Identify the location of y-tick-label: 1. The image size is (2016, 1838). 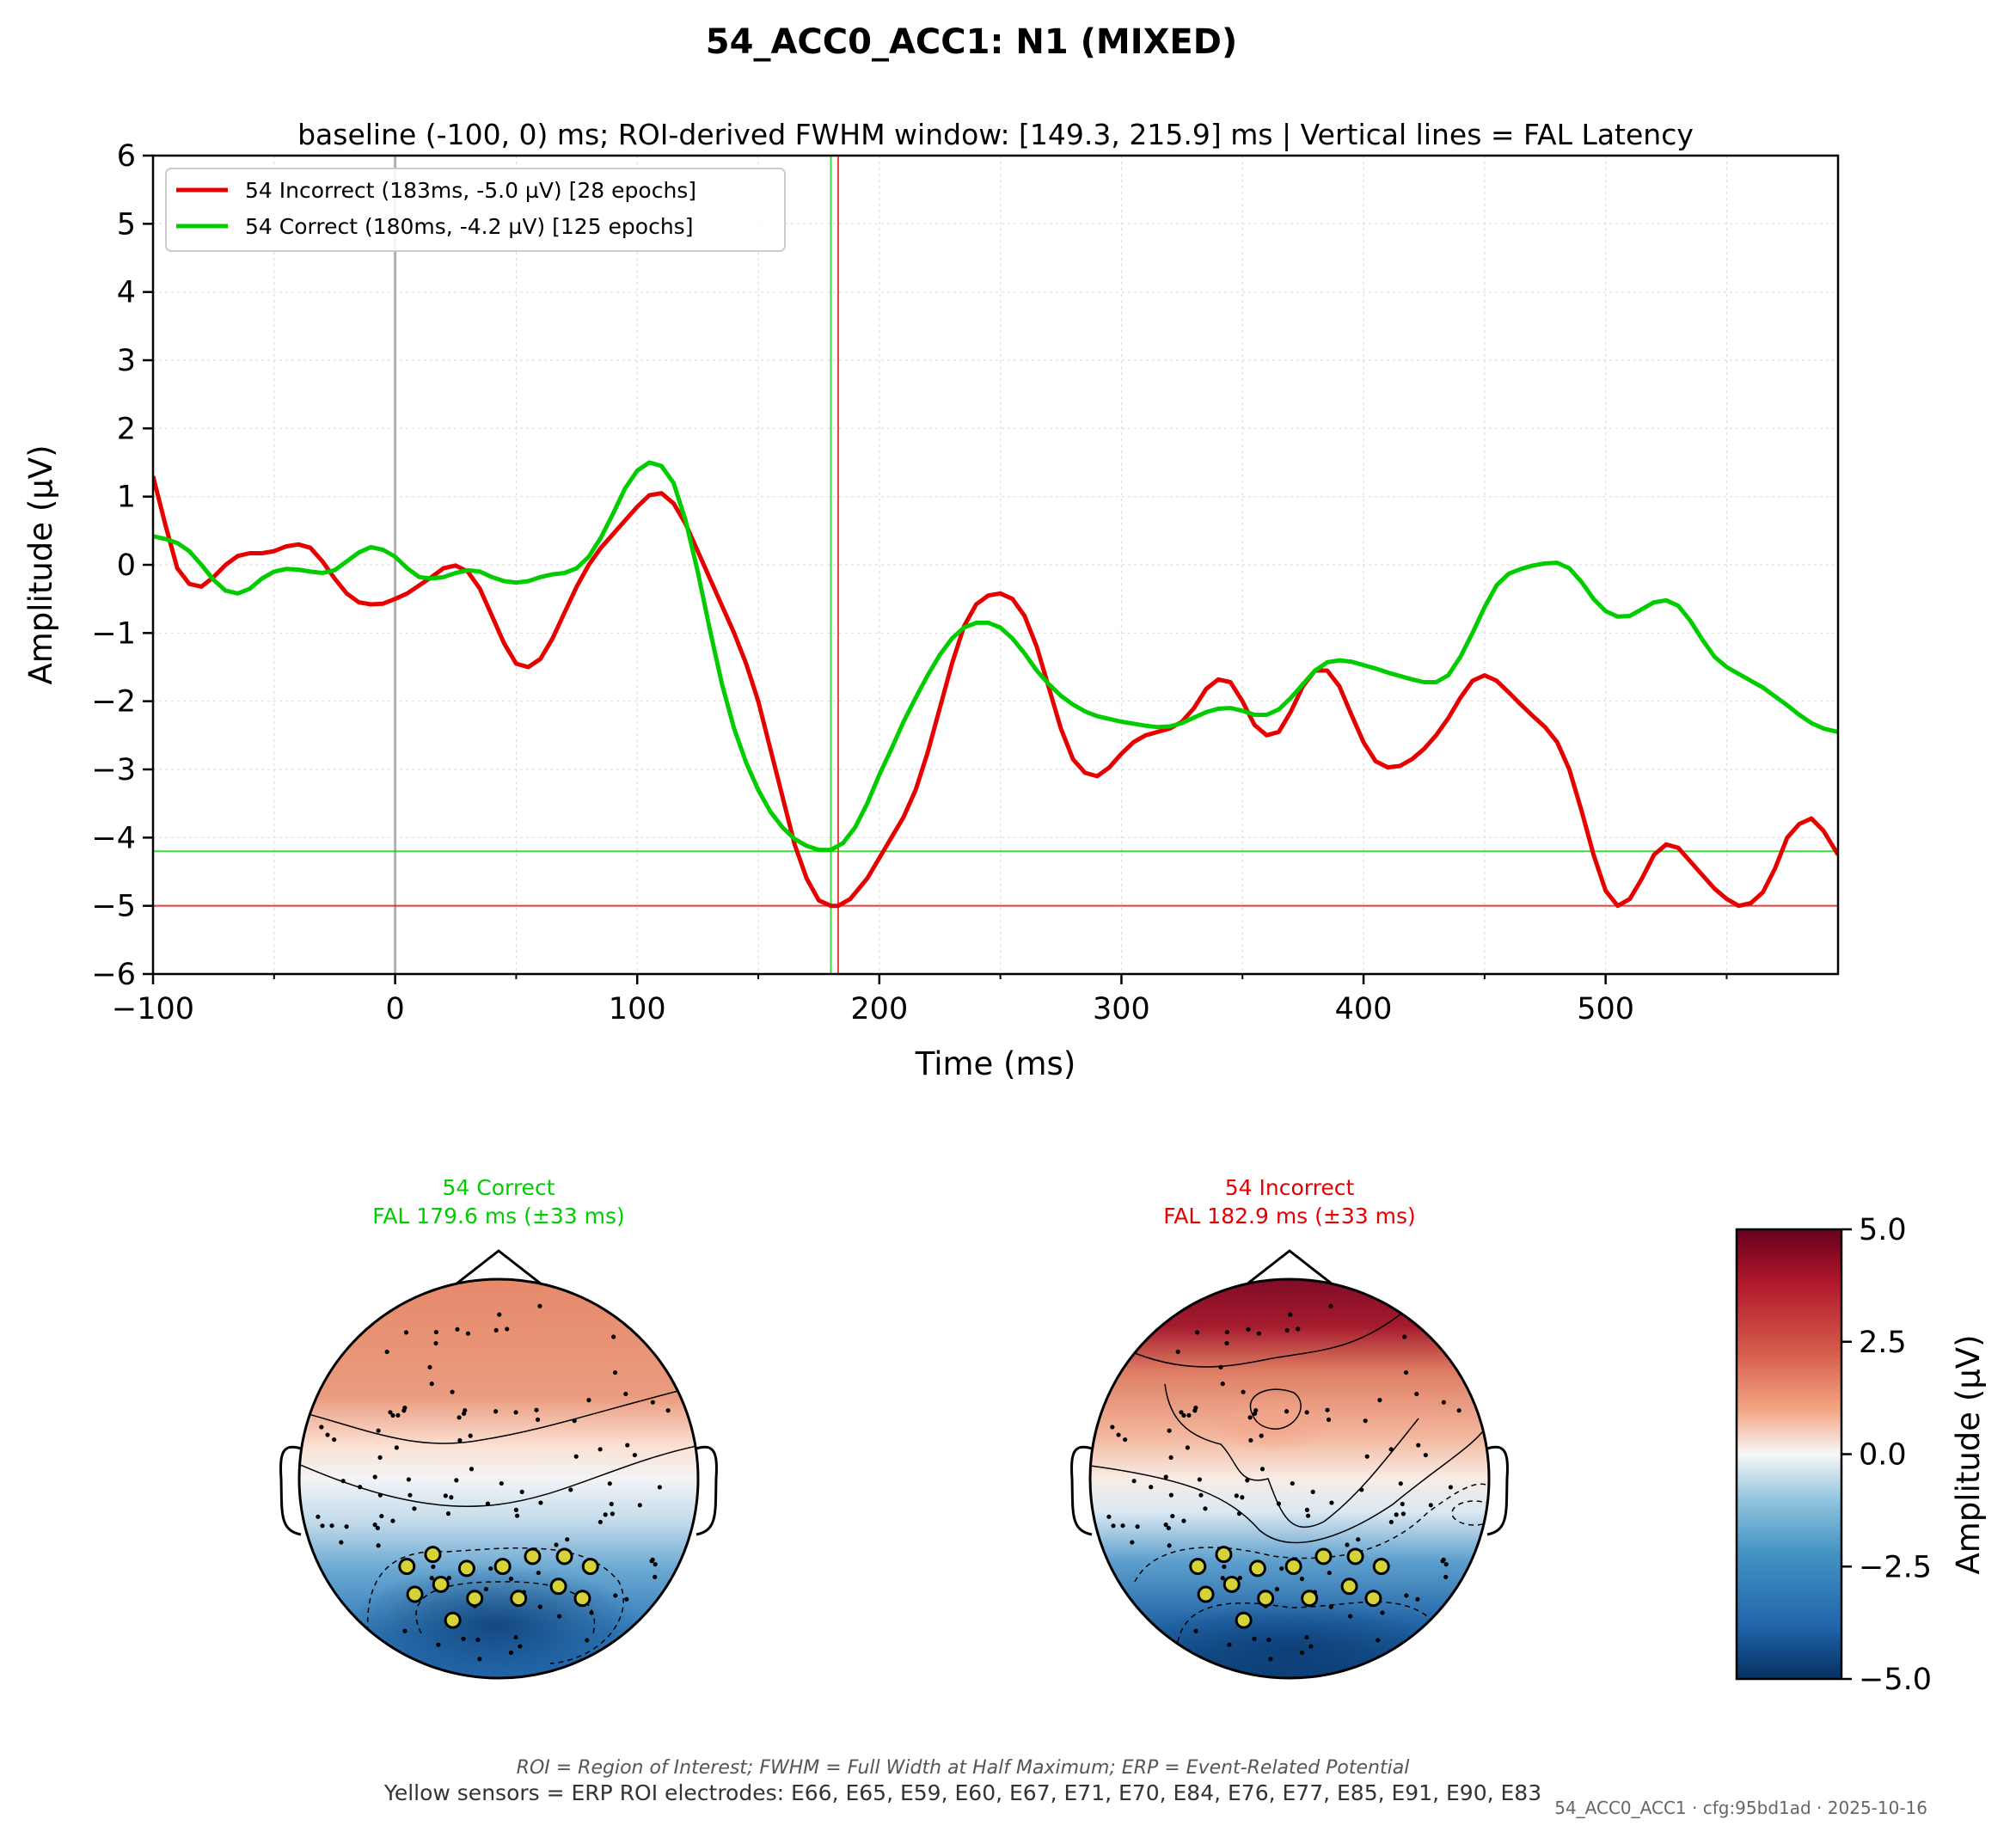
(126, 498).